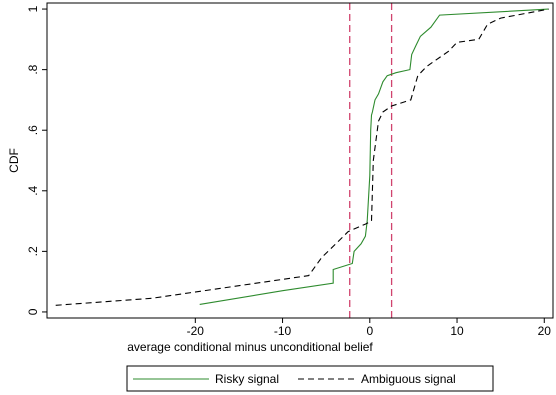  Describe the element at coordinates (33, 8) in the screenshot. I see `y-tick-label: 1` at that location.